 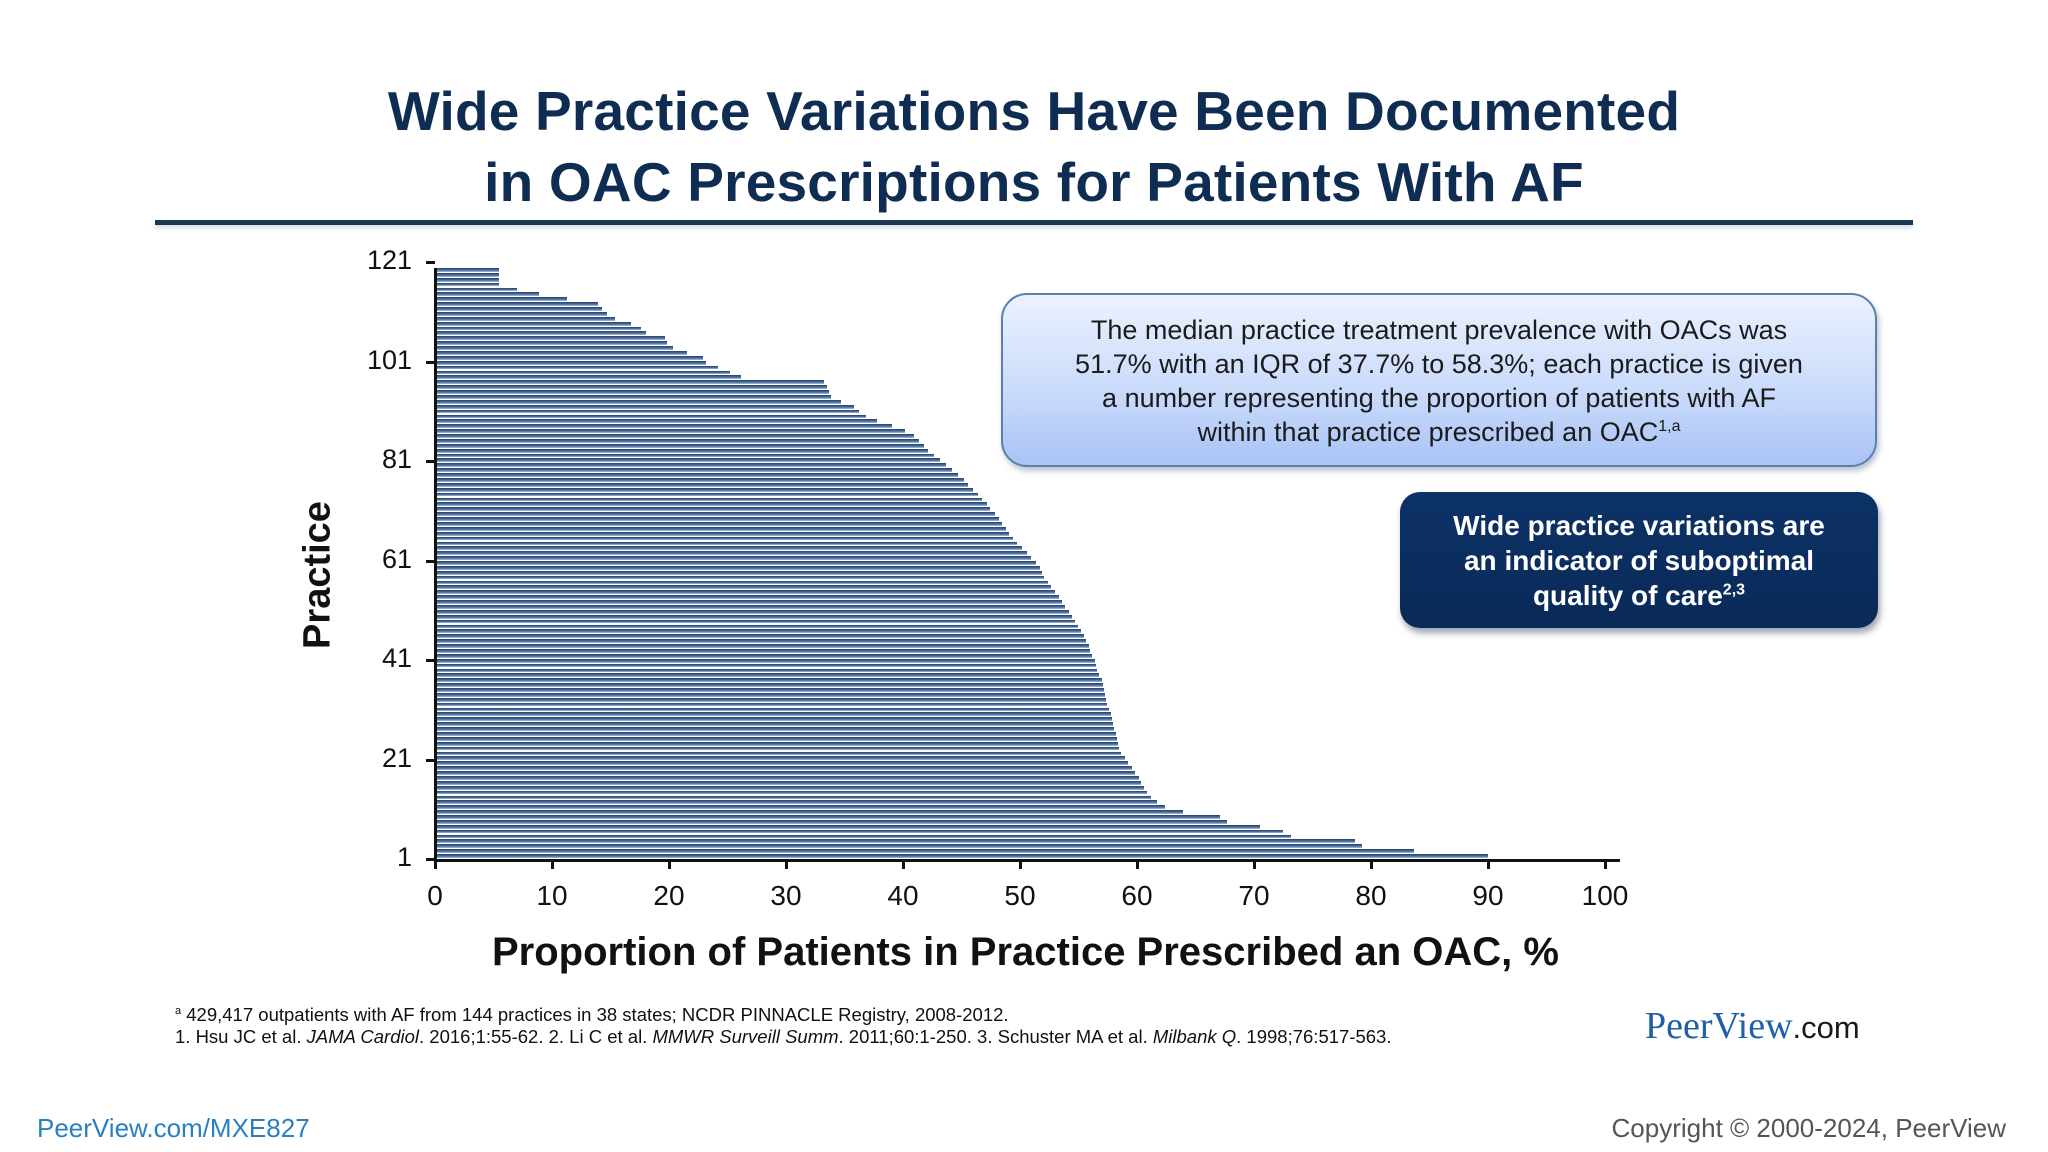 I want to click on ref-3-details: . 1998;76:517-563., so click(x=1314, y=1037).